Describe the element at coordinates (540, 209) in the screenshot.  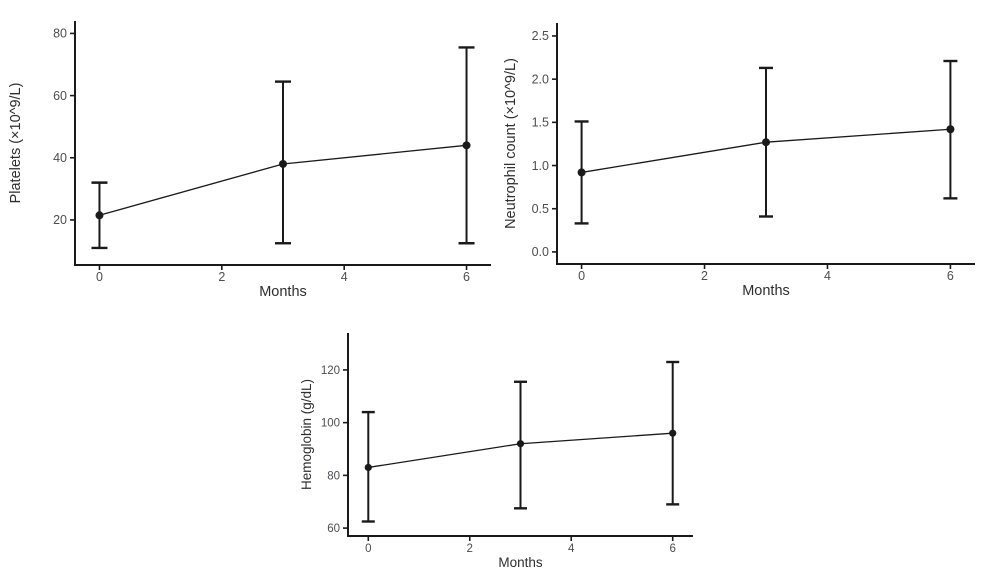
I see `y-tick-label: 0.5` at that location.